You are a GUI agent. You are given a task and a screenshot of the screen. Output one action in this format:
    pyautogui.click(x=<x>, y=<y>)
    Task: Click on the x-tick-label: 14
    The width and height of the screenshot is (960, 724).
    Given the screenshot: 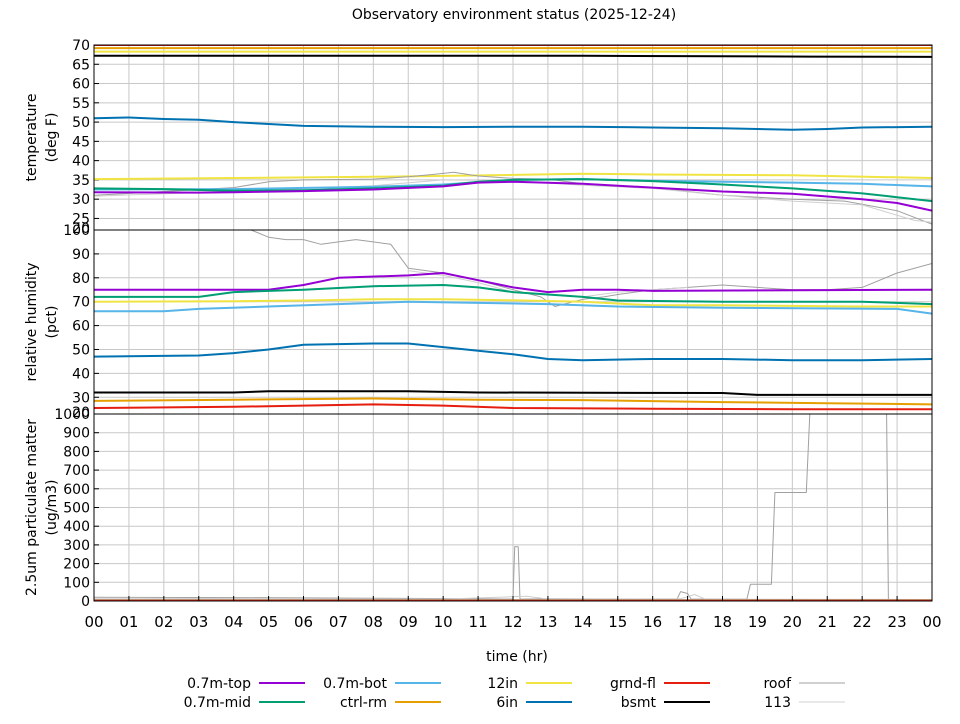 What is the action you would take?
    pyautogui.click(x=582, y=622)
    